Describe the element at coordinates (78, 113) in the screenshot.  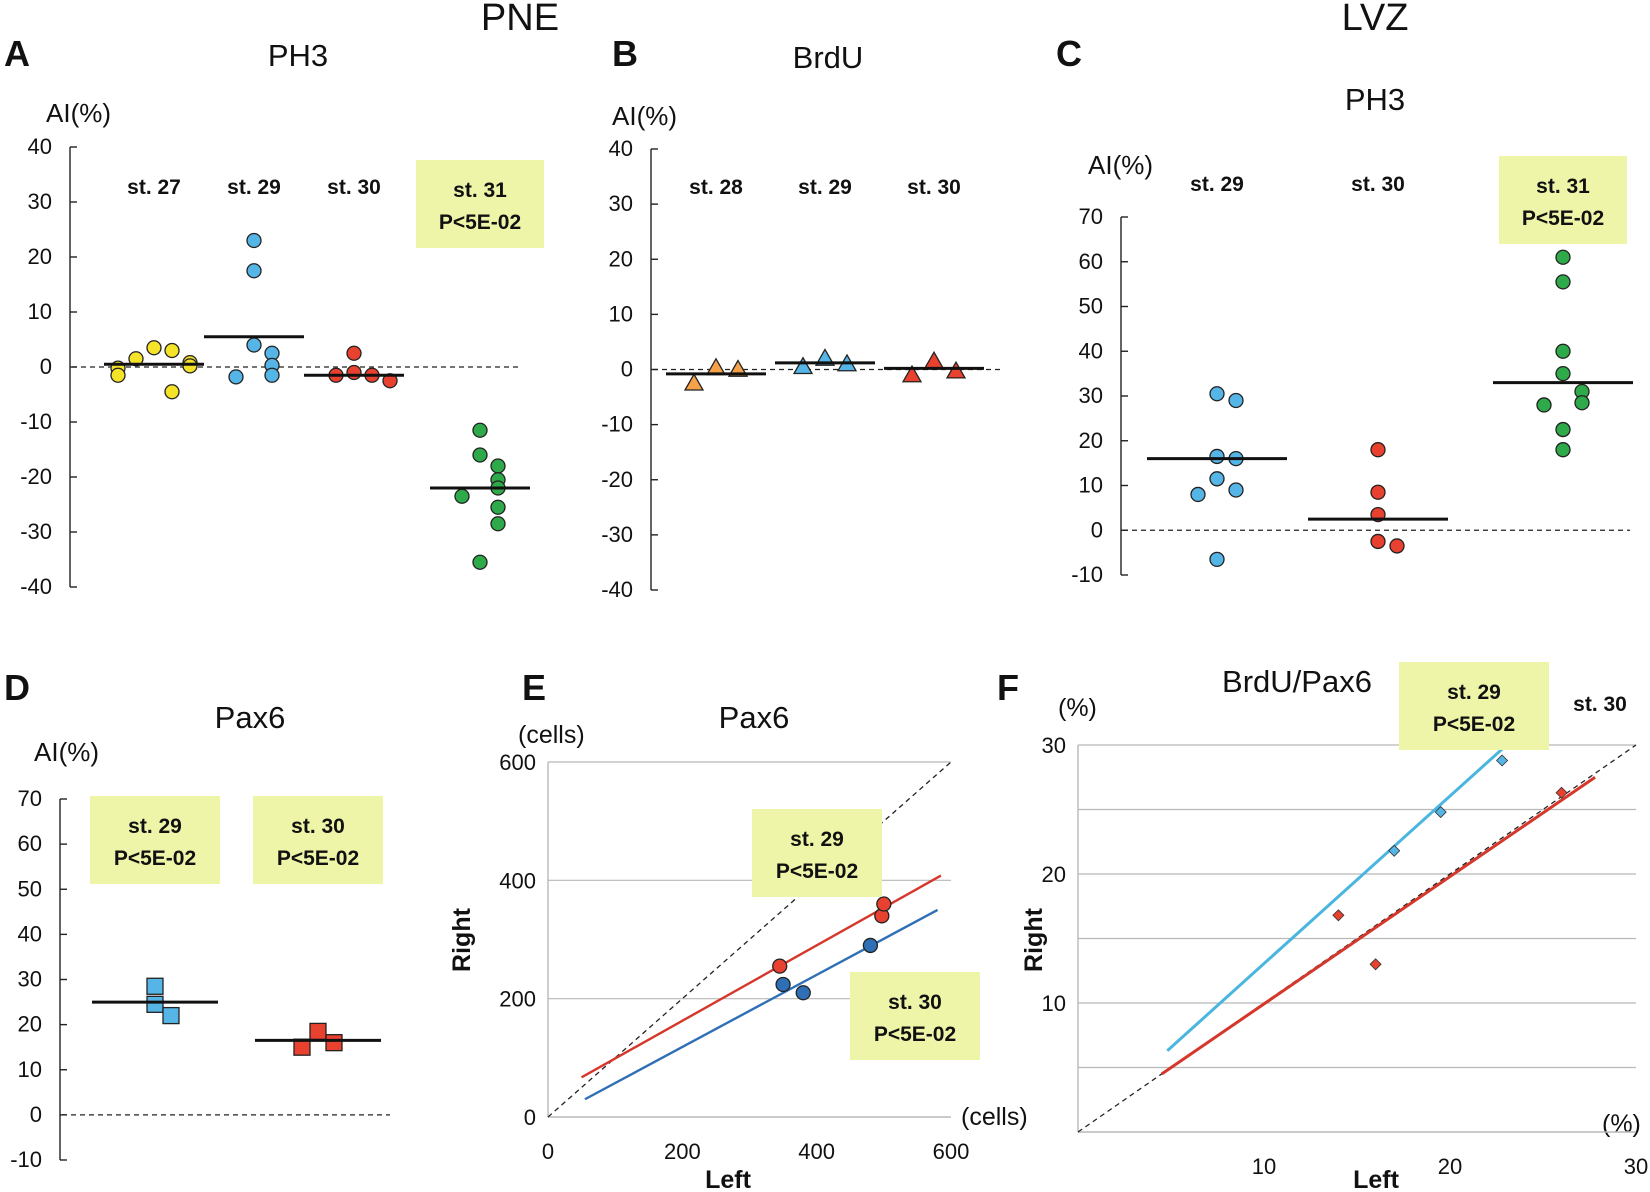
I see `panel-a-ylabel: AI(%)` at that location.